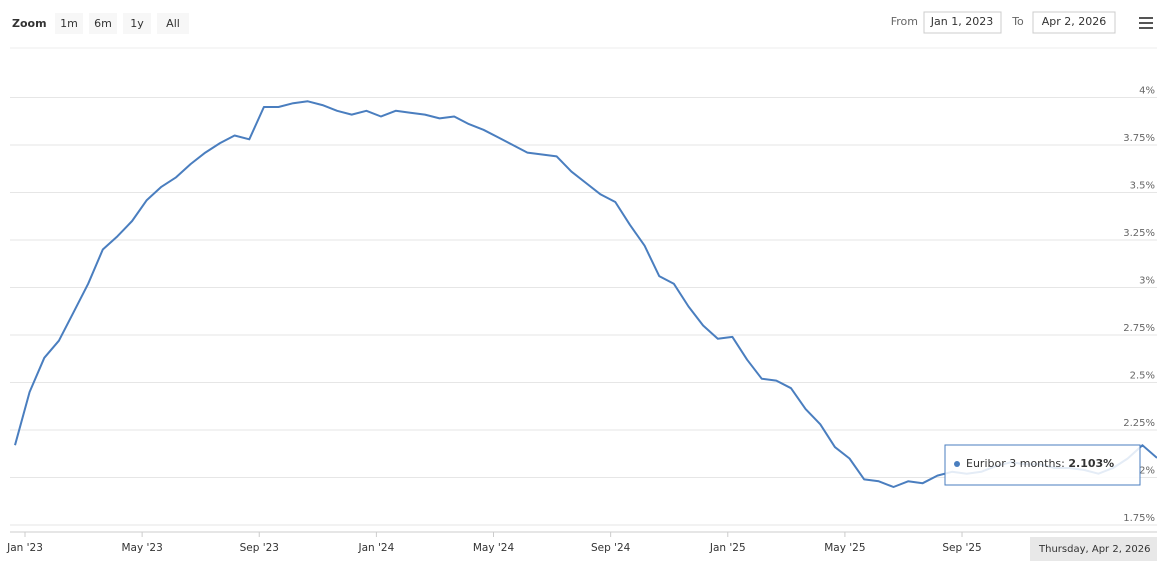 The height and width of the screenshot is (561, 1157). What do you see at coordinates (1015, 463) in the screenshot?
I see `tooltip-series: Euribor 3 months:` at bounding box center [1015, 463].